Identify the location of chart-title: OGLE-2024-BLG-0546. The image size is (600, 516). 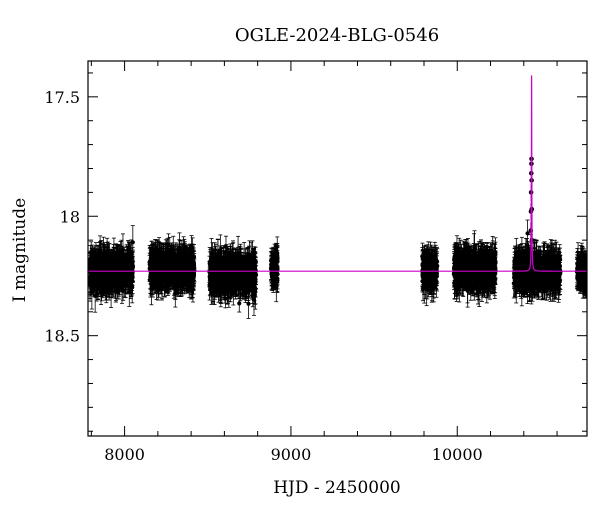
(337, 35).